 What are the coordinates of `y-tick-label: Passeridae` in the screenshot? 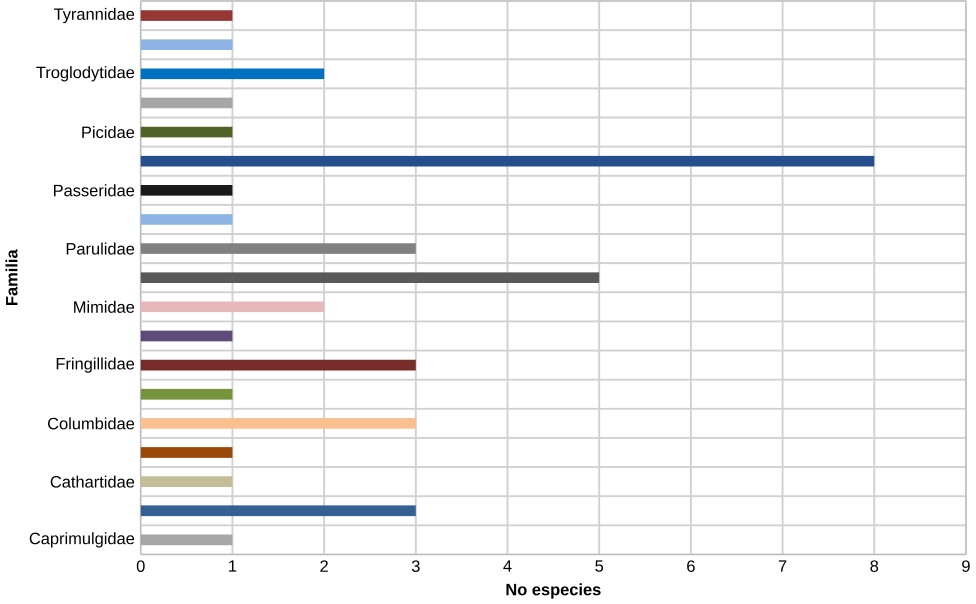 It's located at (94, 190).